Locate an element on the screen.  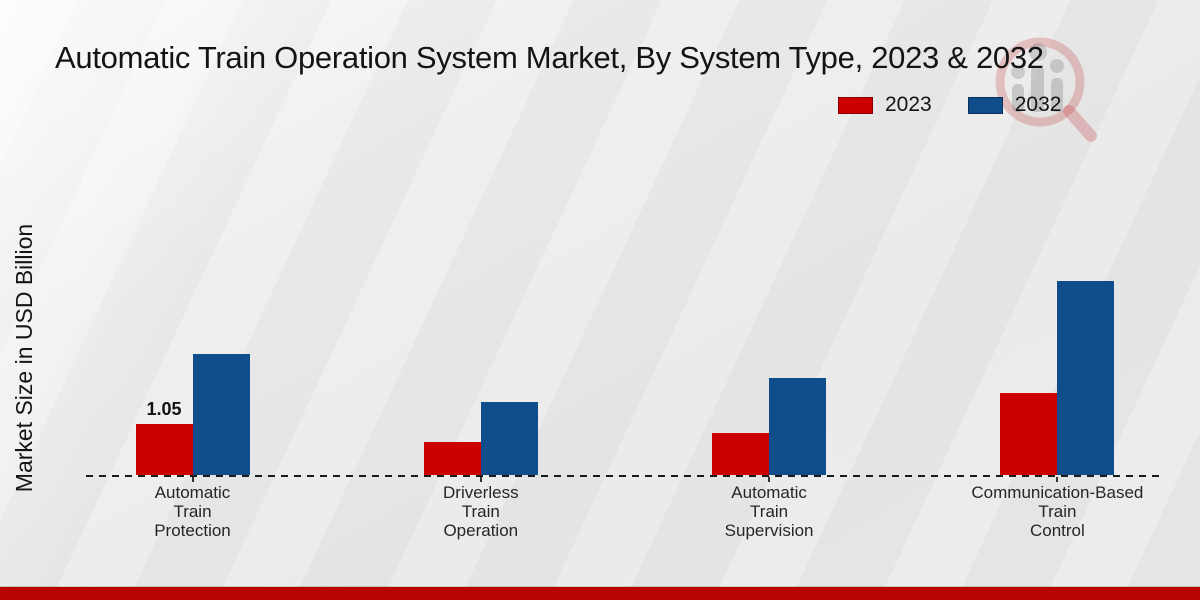
category-label-line: Operation is located at coordinates (481, 530).